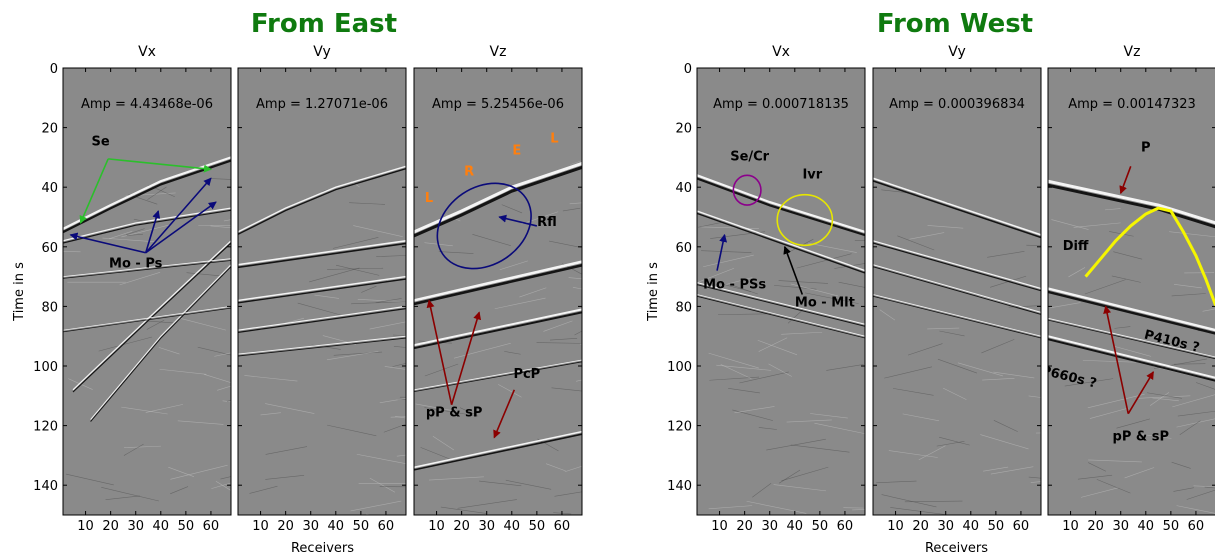 This screenshot has height=558, width=1215. Describe the element at coordinates (186, 526) in the screenshot. I see `x-tick-label: 50` at that location.